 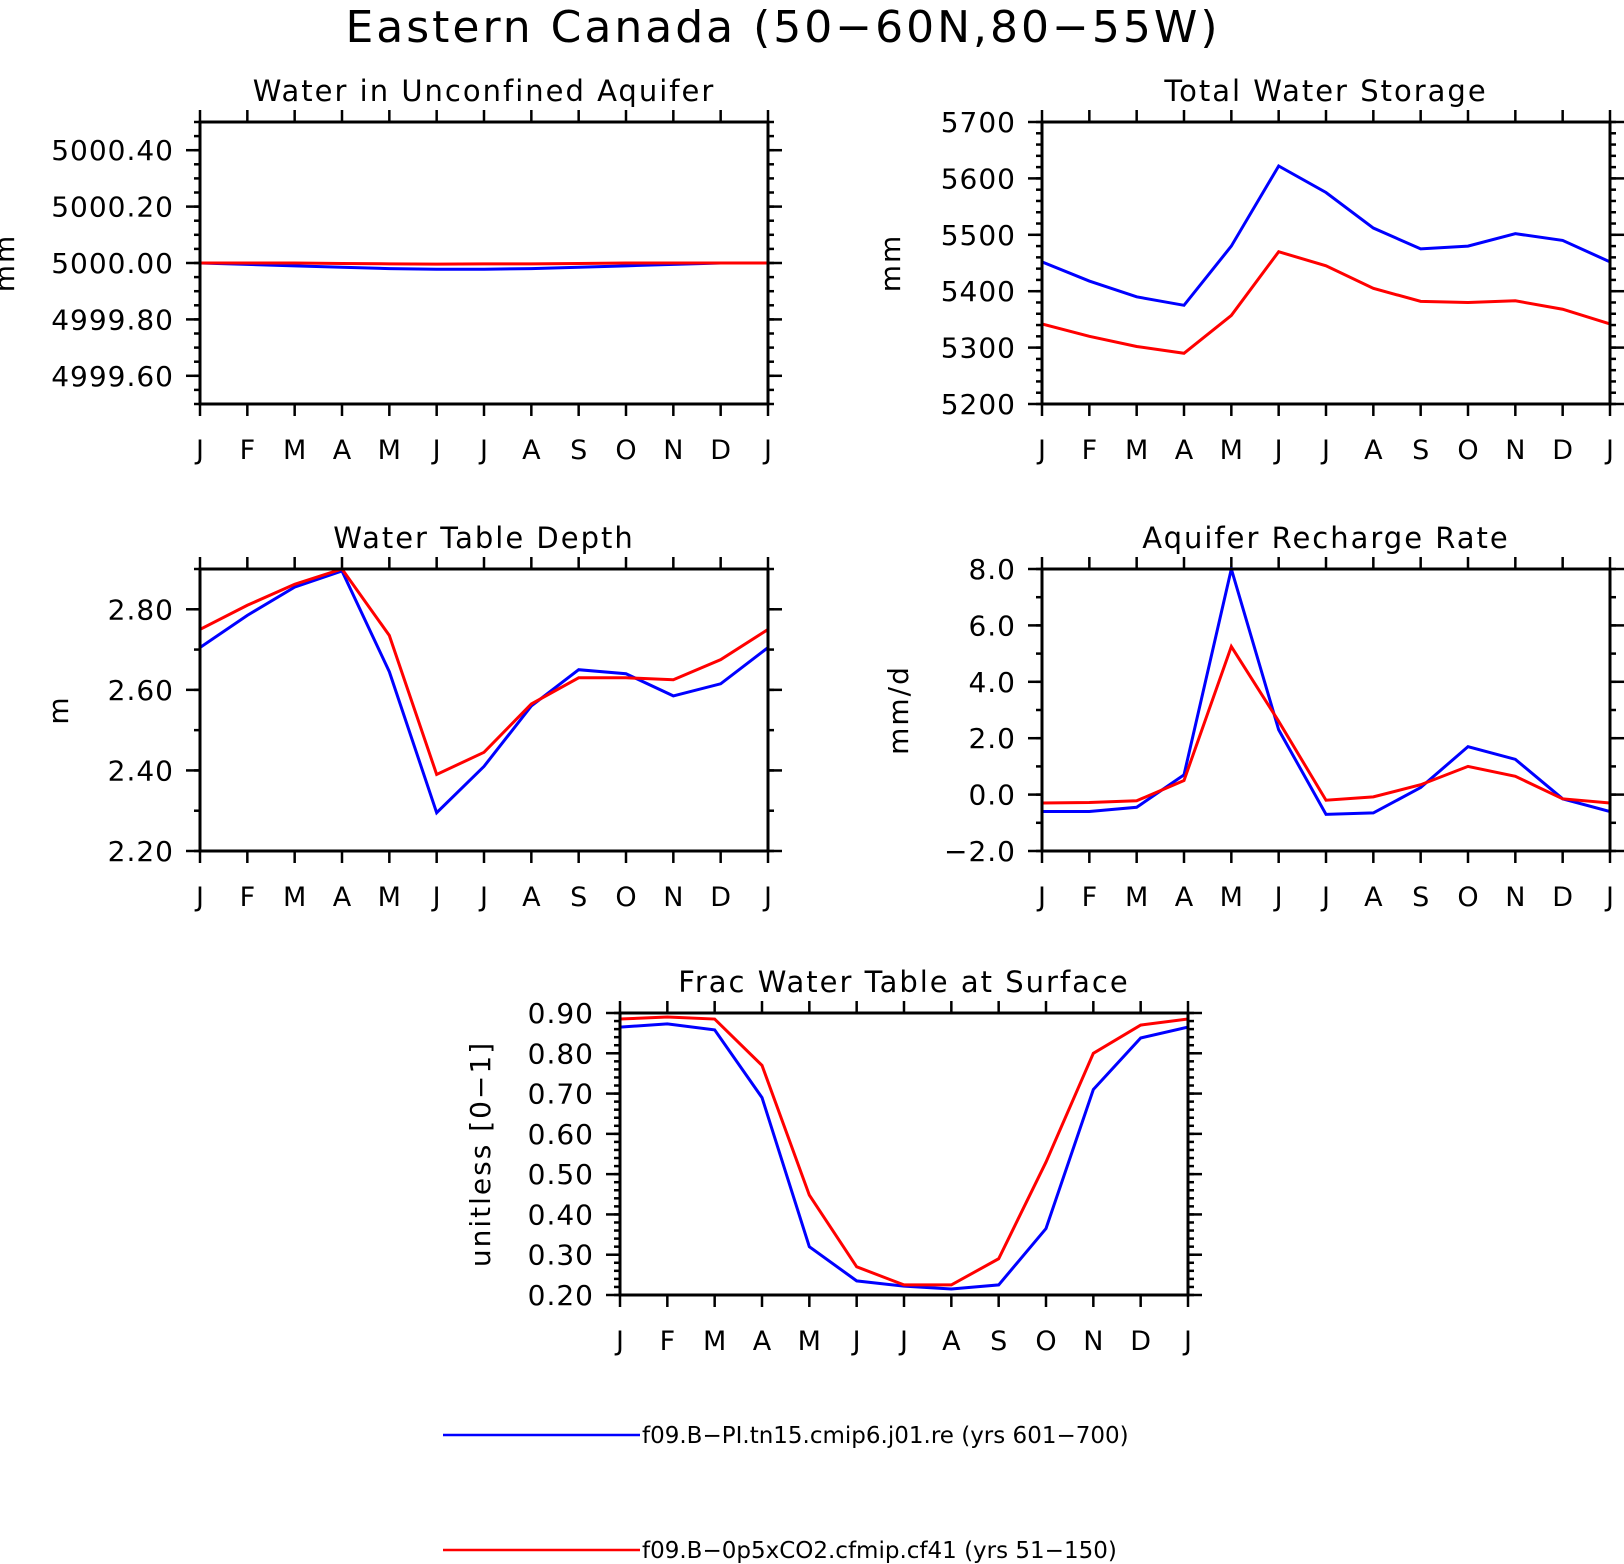 What do you see at coordinates (1326, 538) in the screenshot?
I see `panel-title: Aquifer Recharge Rate` at bounding box center [1326, 538].